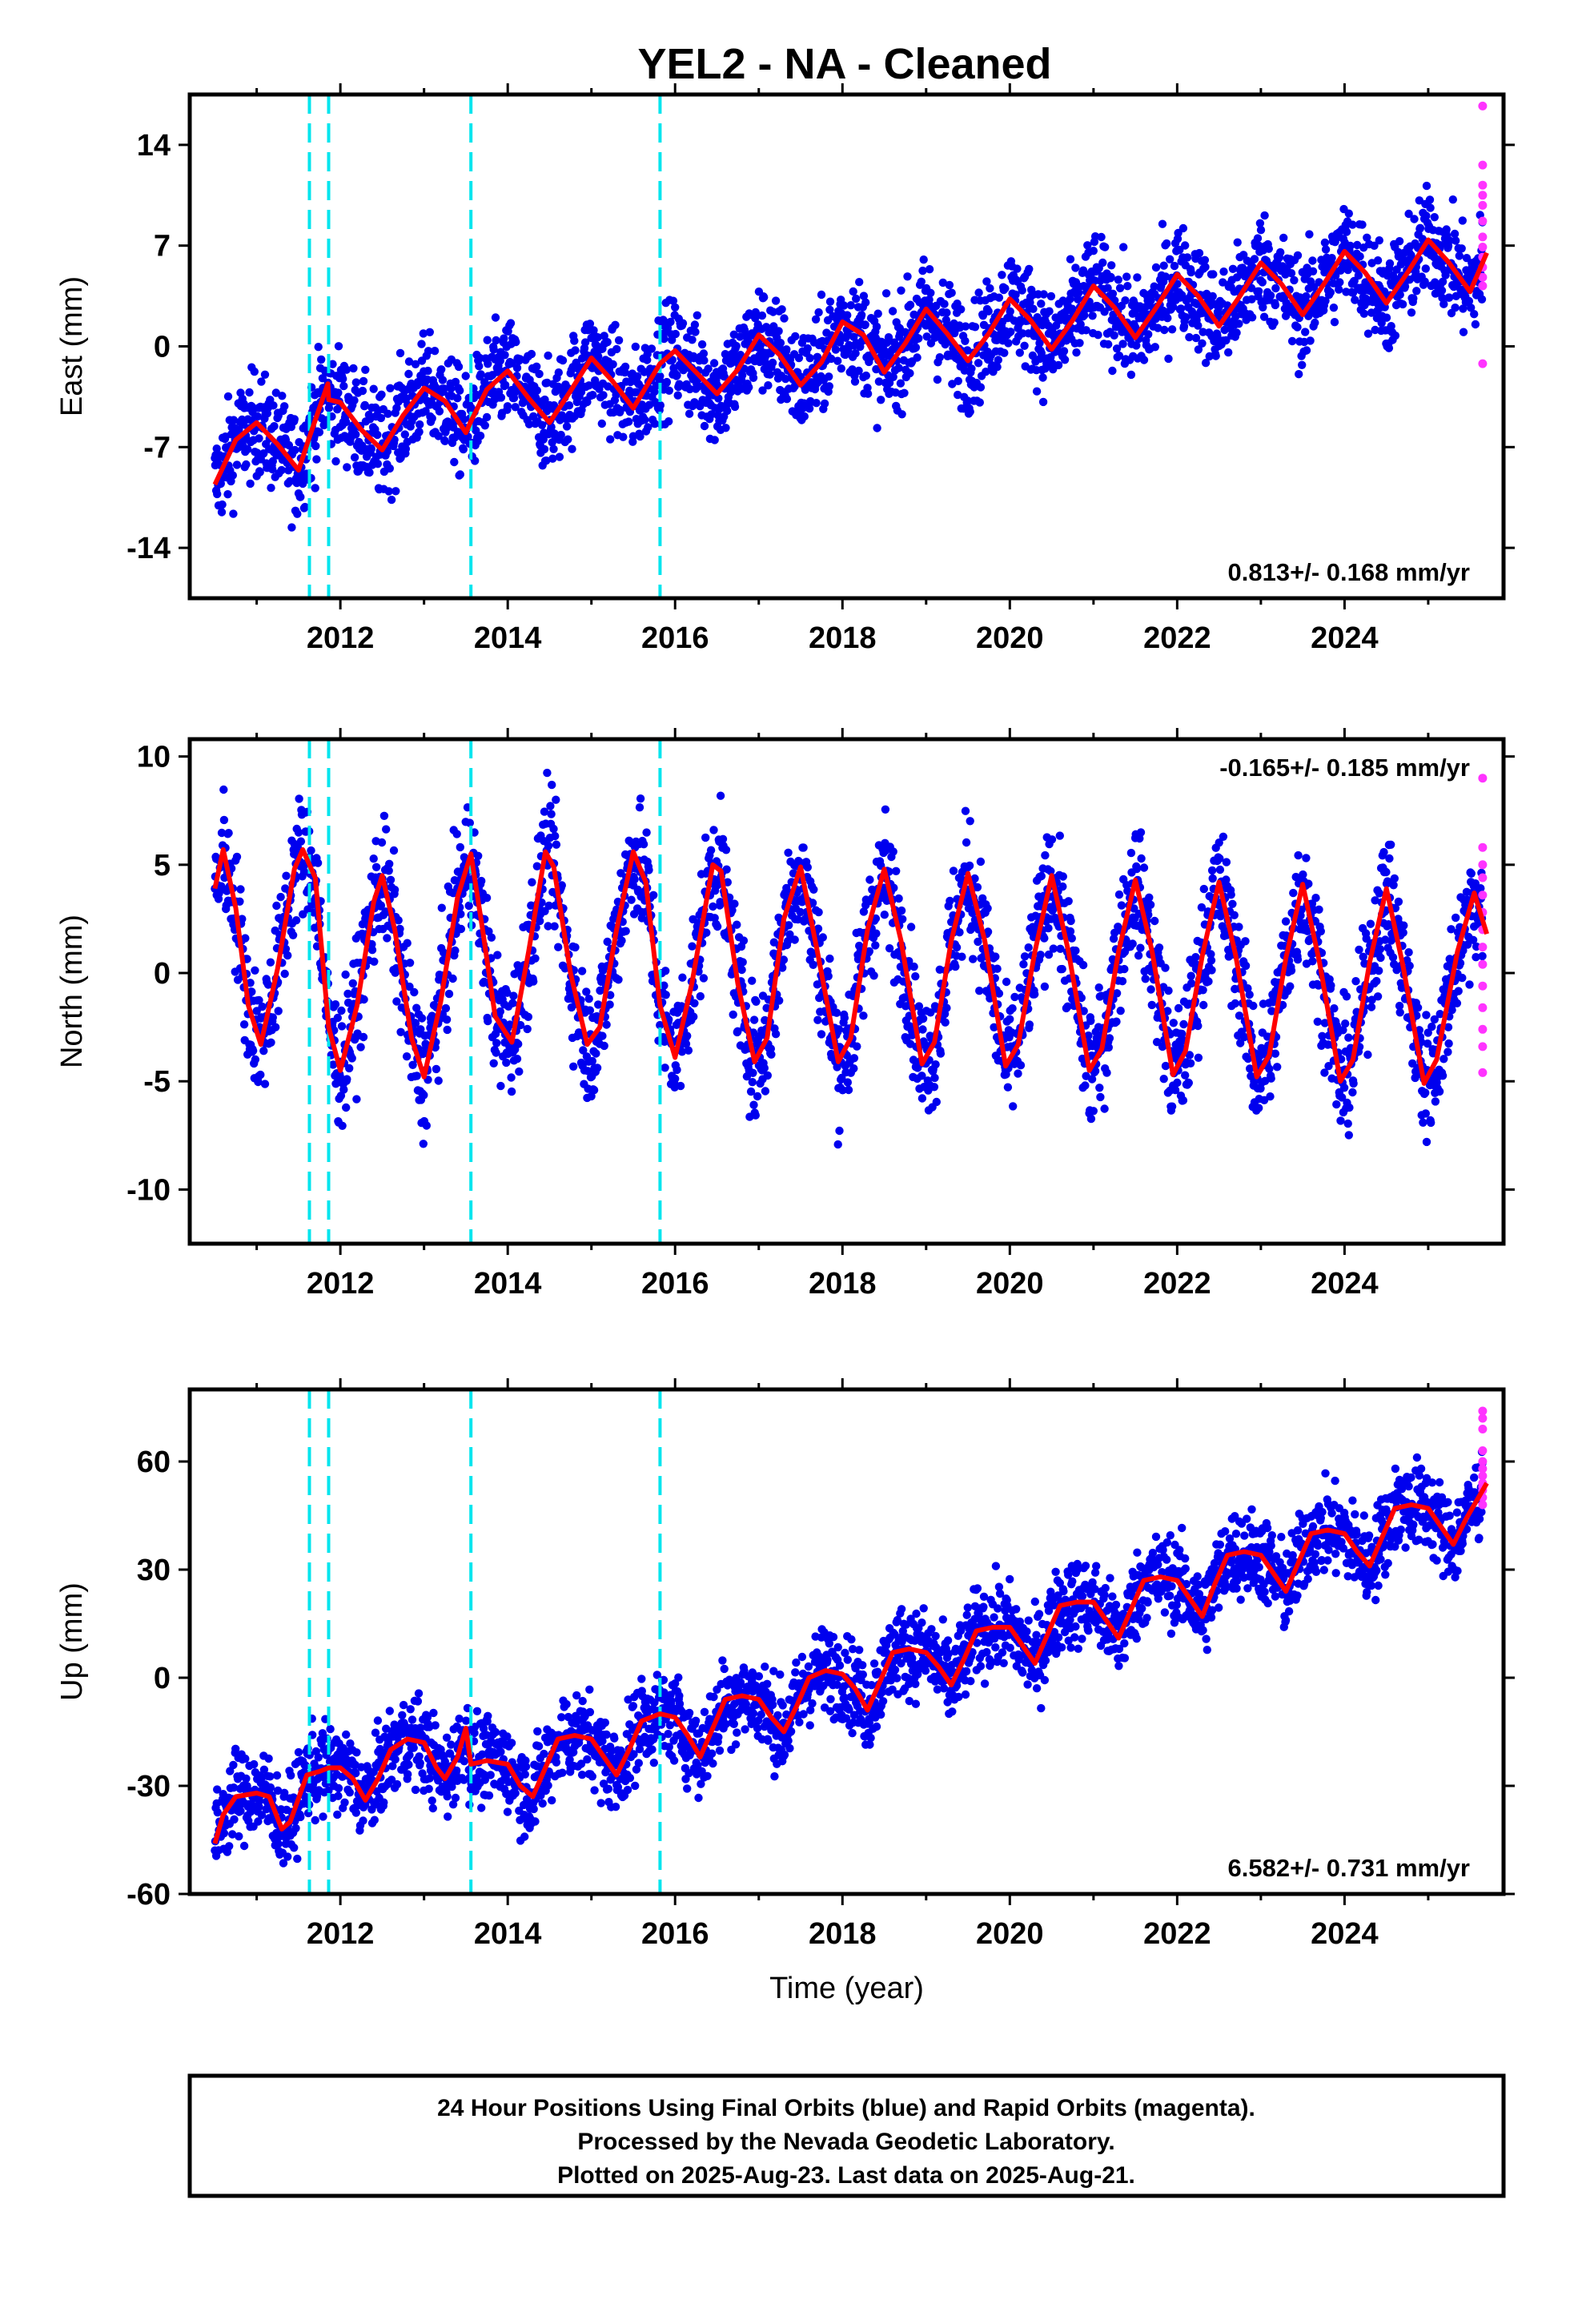  What do you see at coordinates (1177, 638) in the screenshot?
I see `x-tick-label: 2022` at bounding box center [1177, 638].